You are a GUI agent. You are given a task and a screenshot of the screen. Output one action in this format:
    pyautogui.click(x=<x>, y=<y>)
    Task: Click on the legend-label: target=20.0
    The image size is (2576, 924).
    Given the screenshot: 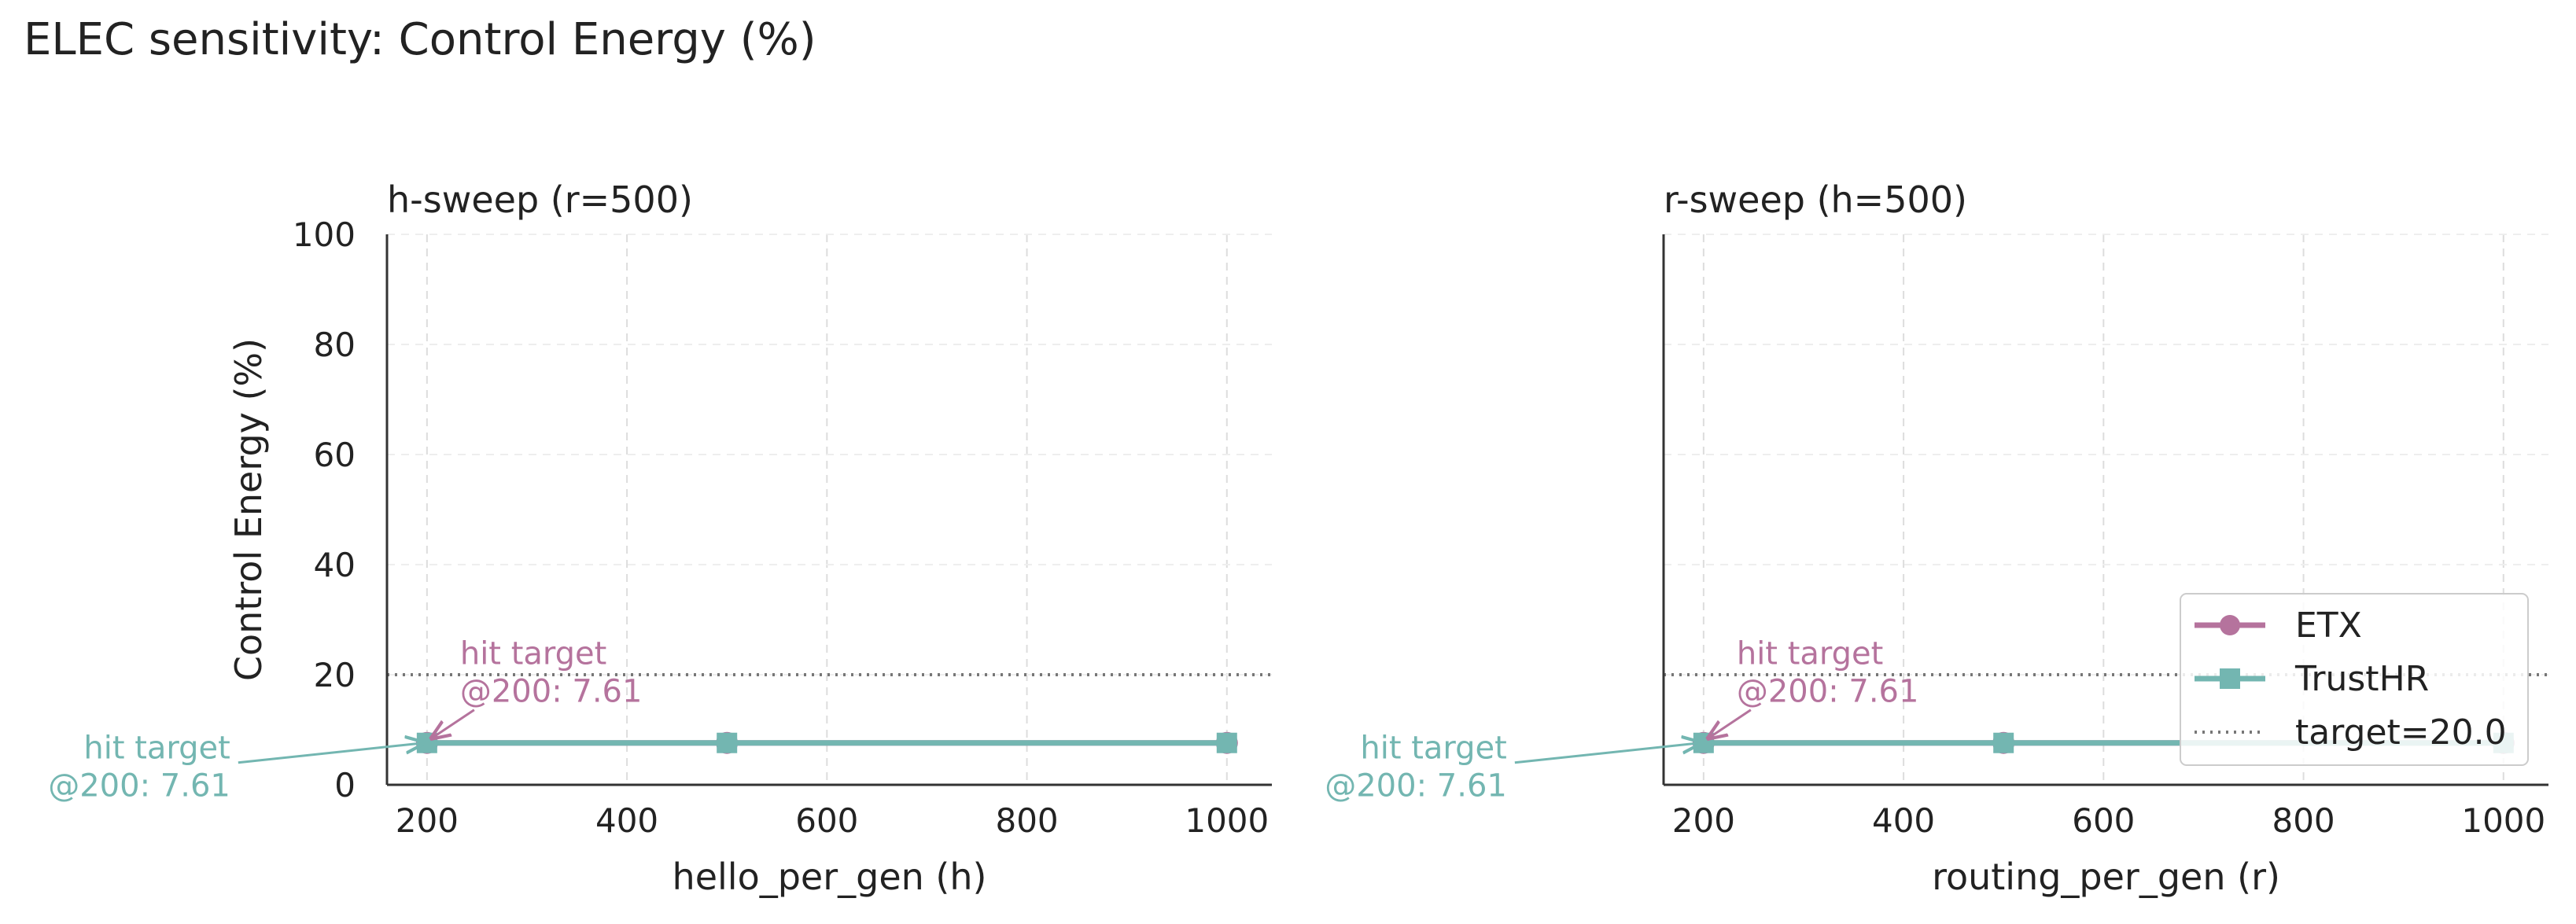 What is the action you would take?
    pyautogui.click(x=2401, y=732)
    